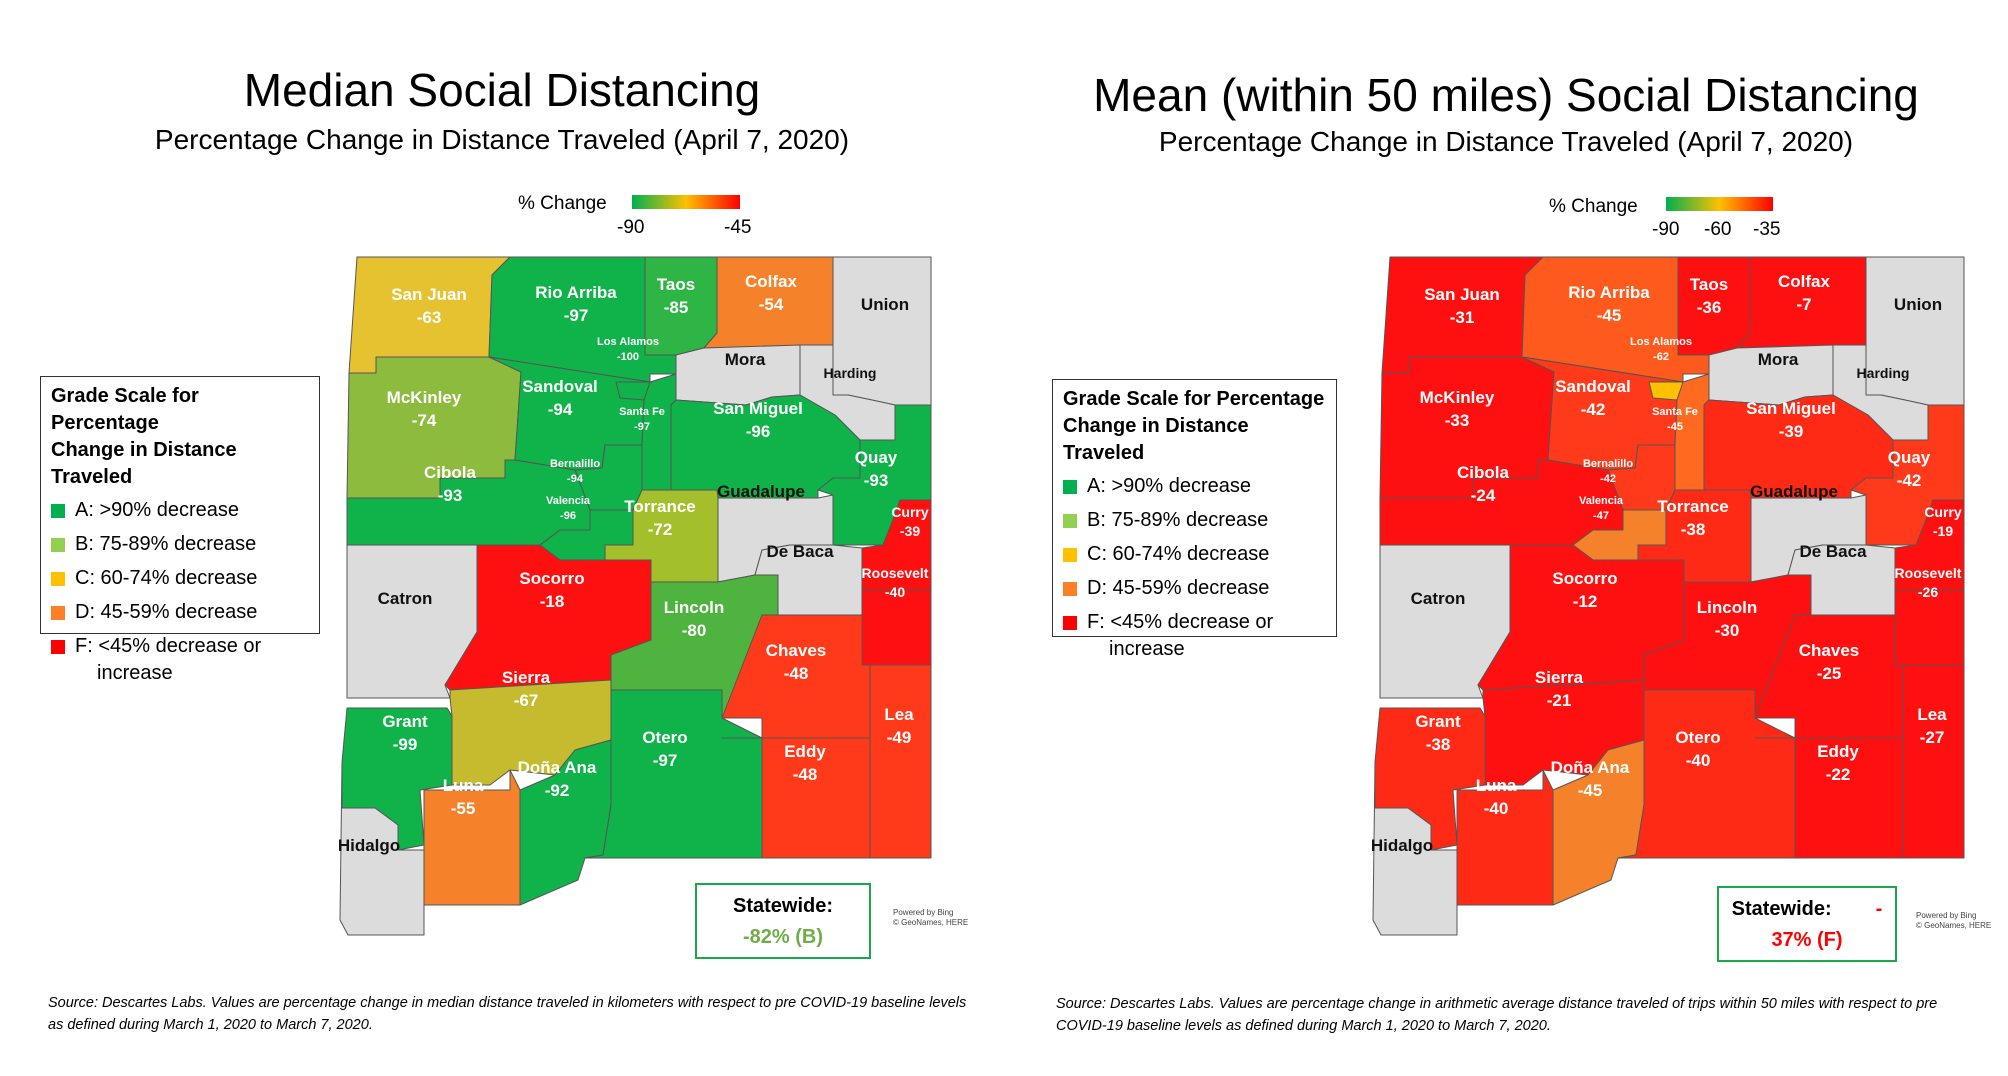 The height and width of the screenshot is (1076, 2008). I want to click on powered-by-bing: Powered by Bing, so click(1946, 915).